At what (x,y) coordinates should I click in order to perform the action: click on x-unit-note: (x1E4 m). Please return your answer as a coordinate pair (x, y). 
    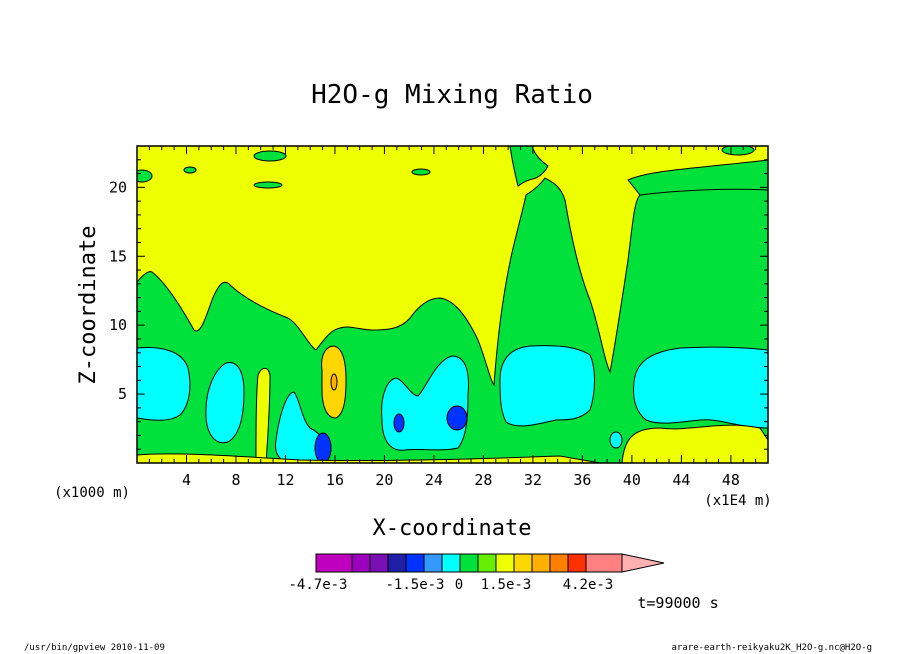
    Looking at the image, I should click on (737, 501).